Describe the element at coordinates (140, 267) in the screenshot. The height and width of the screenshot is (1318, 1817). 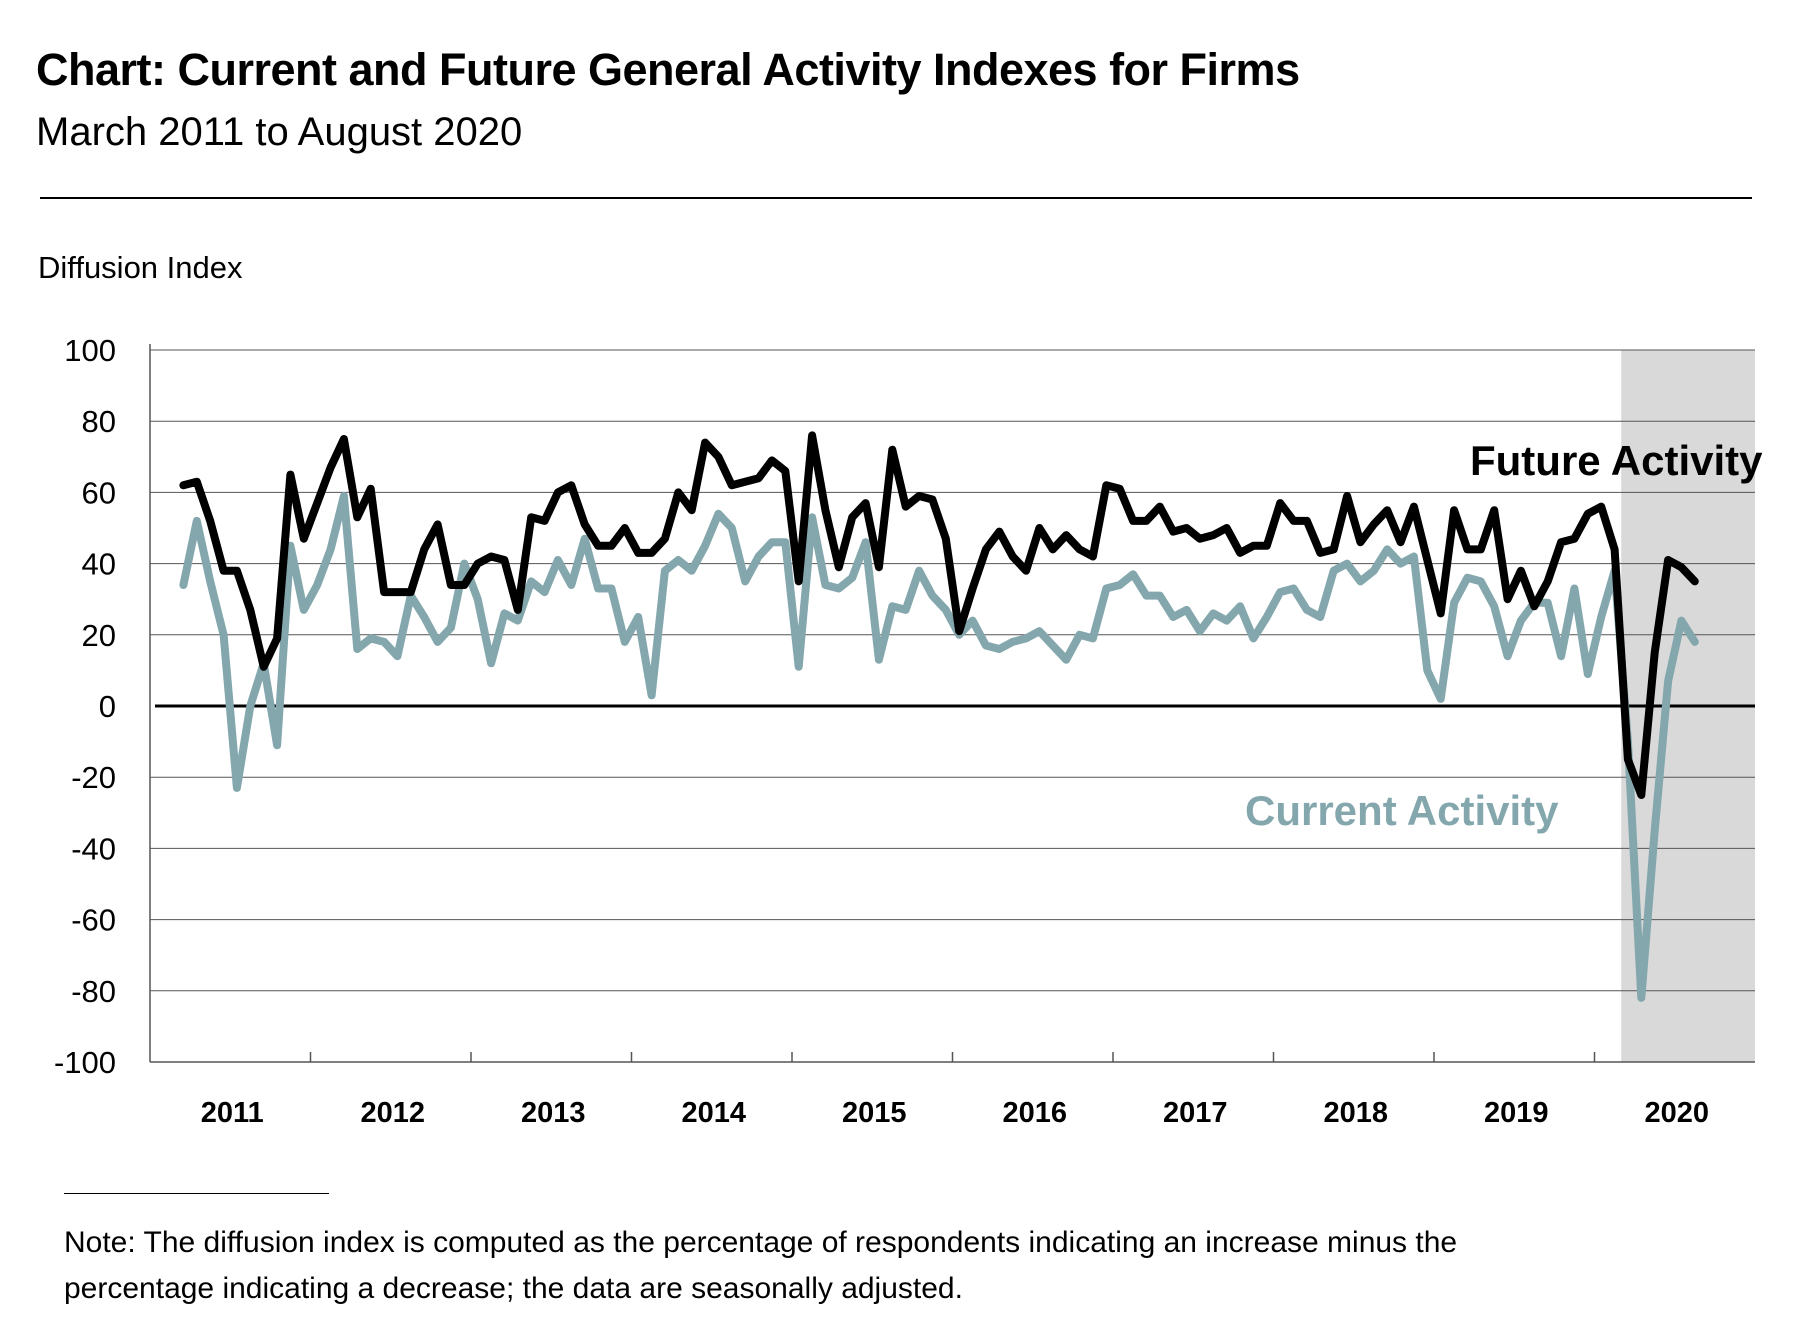
I see `y-axis-label: Diffusion Index` at that location.